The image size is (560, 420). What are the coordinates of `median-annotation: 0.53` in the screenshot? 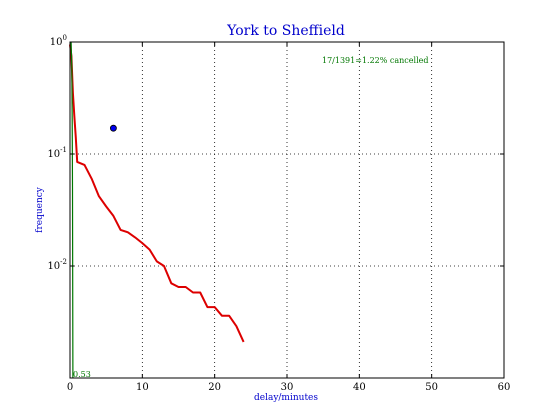 It's located at (82, 374).